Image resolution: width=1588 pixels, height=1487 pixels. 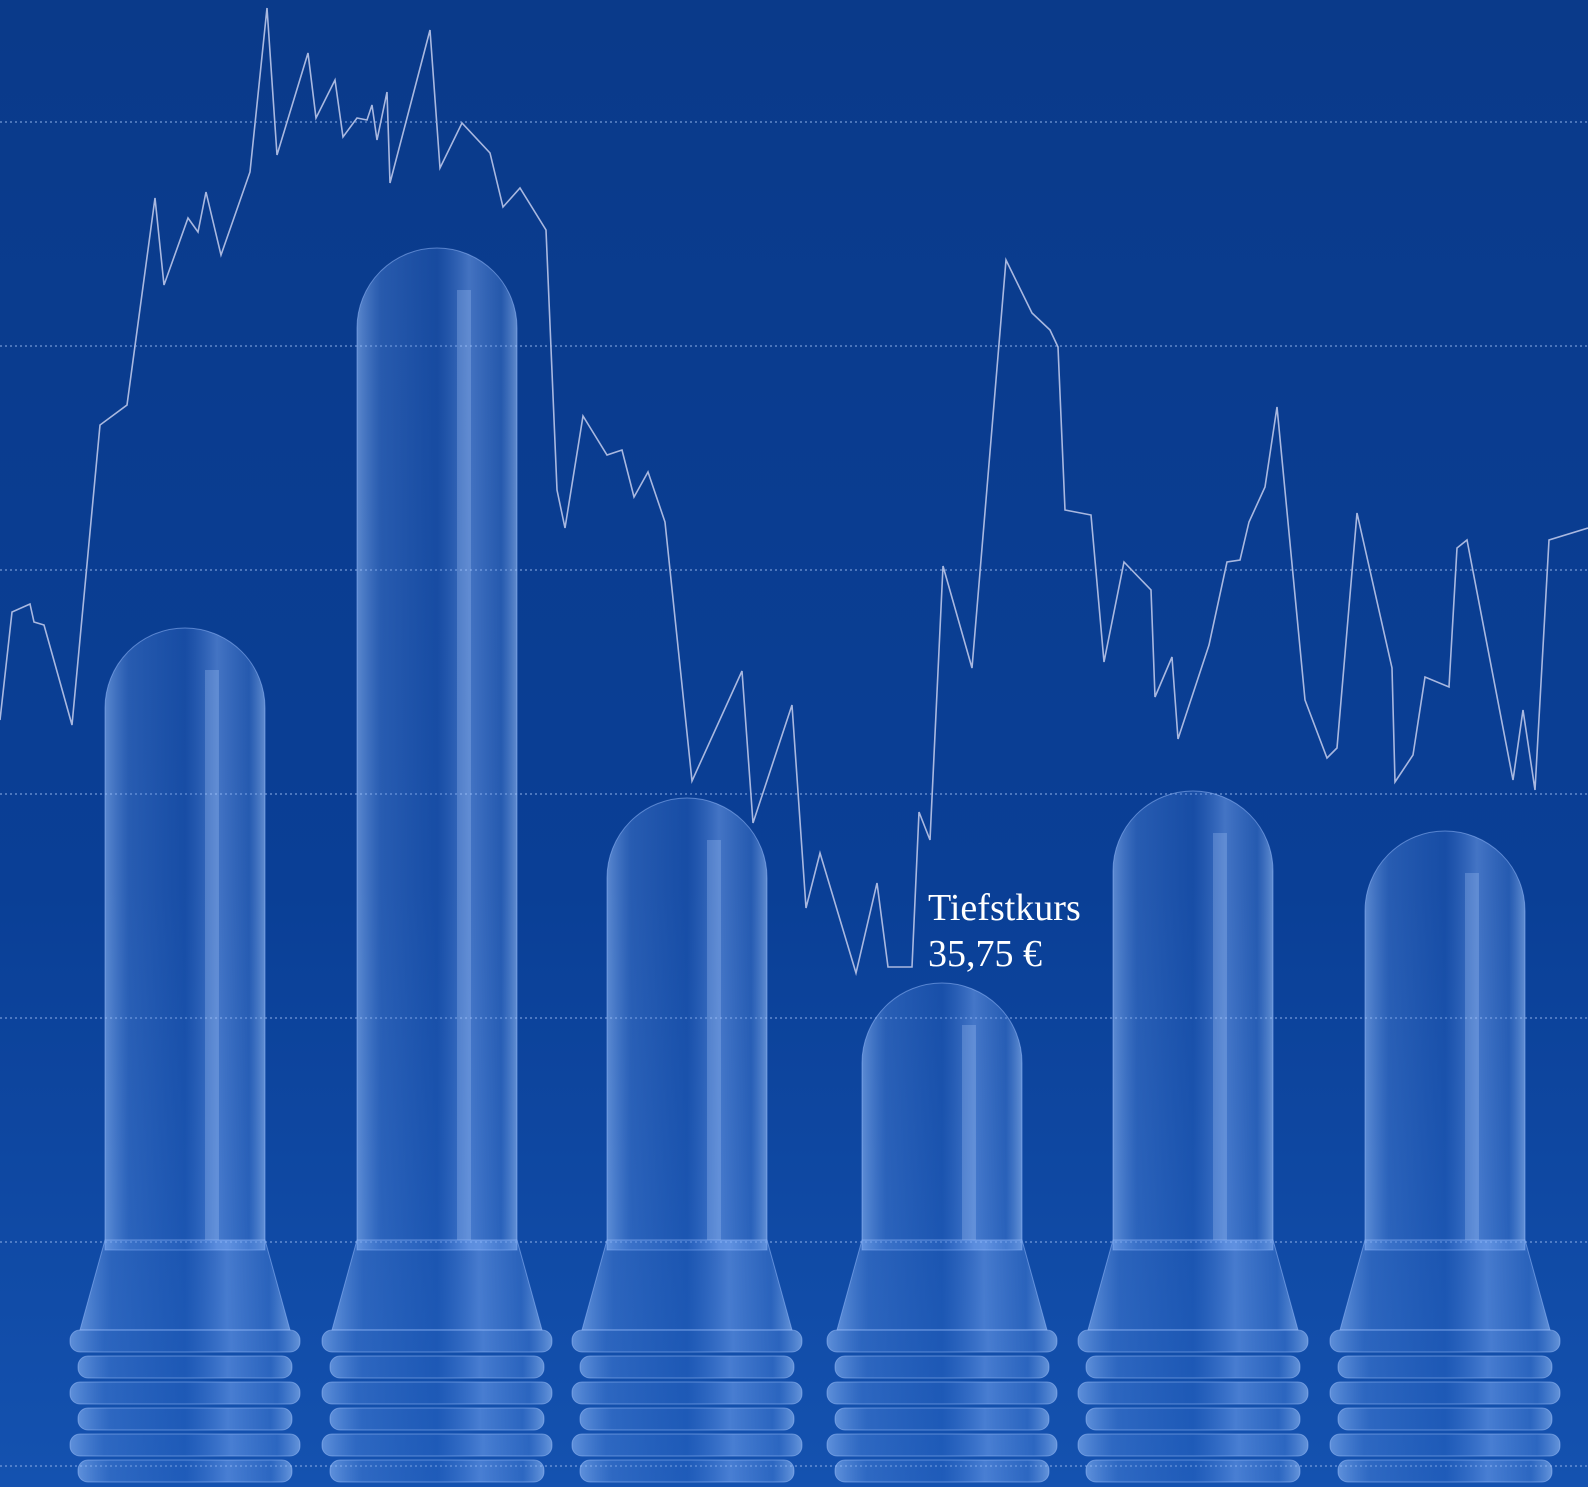 What do you see at coordinates (1004, 908) in the screenshot?
I see `annotation-title: Tiefstkurs` at bounding box center [1004, 908].